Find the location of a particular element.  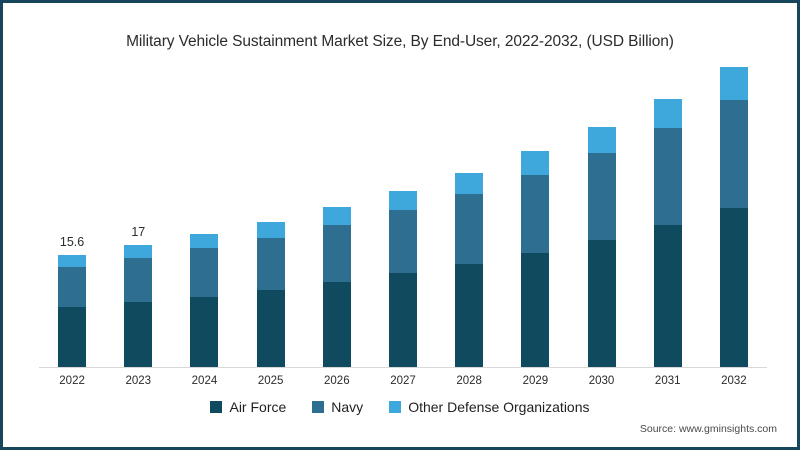

bar-segment-navy-2027 is located at coordinates (403, 242).